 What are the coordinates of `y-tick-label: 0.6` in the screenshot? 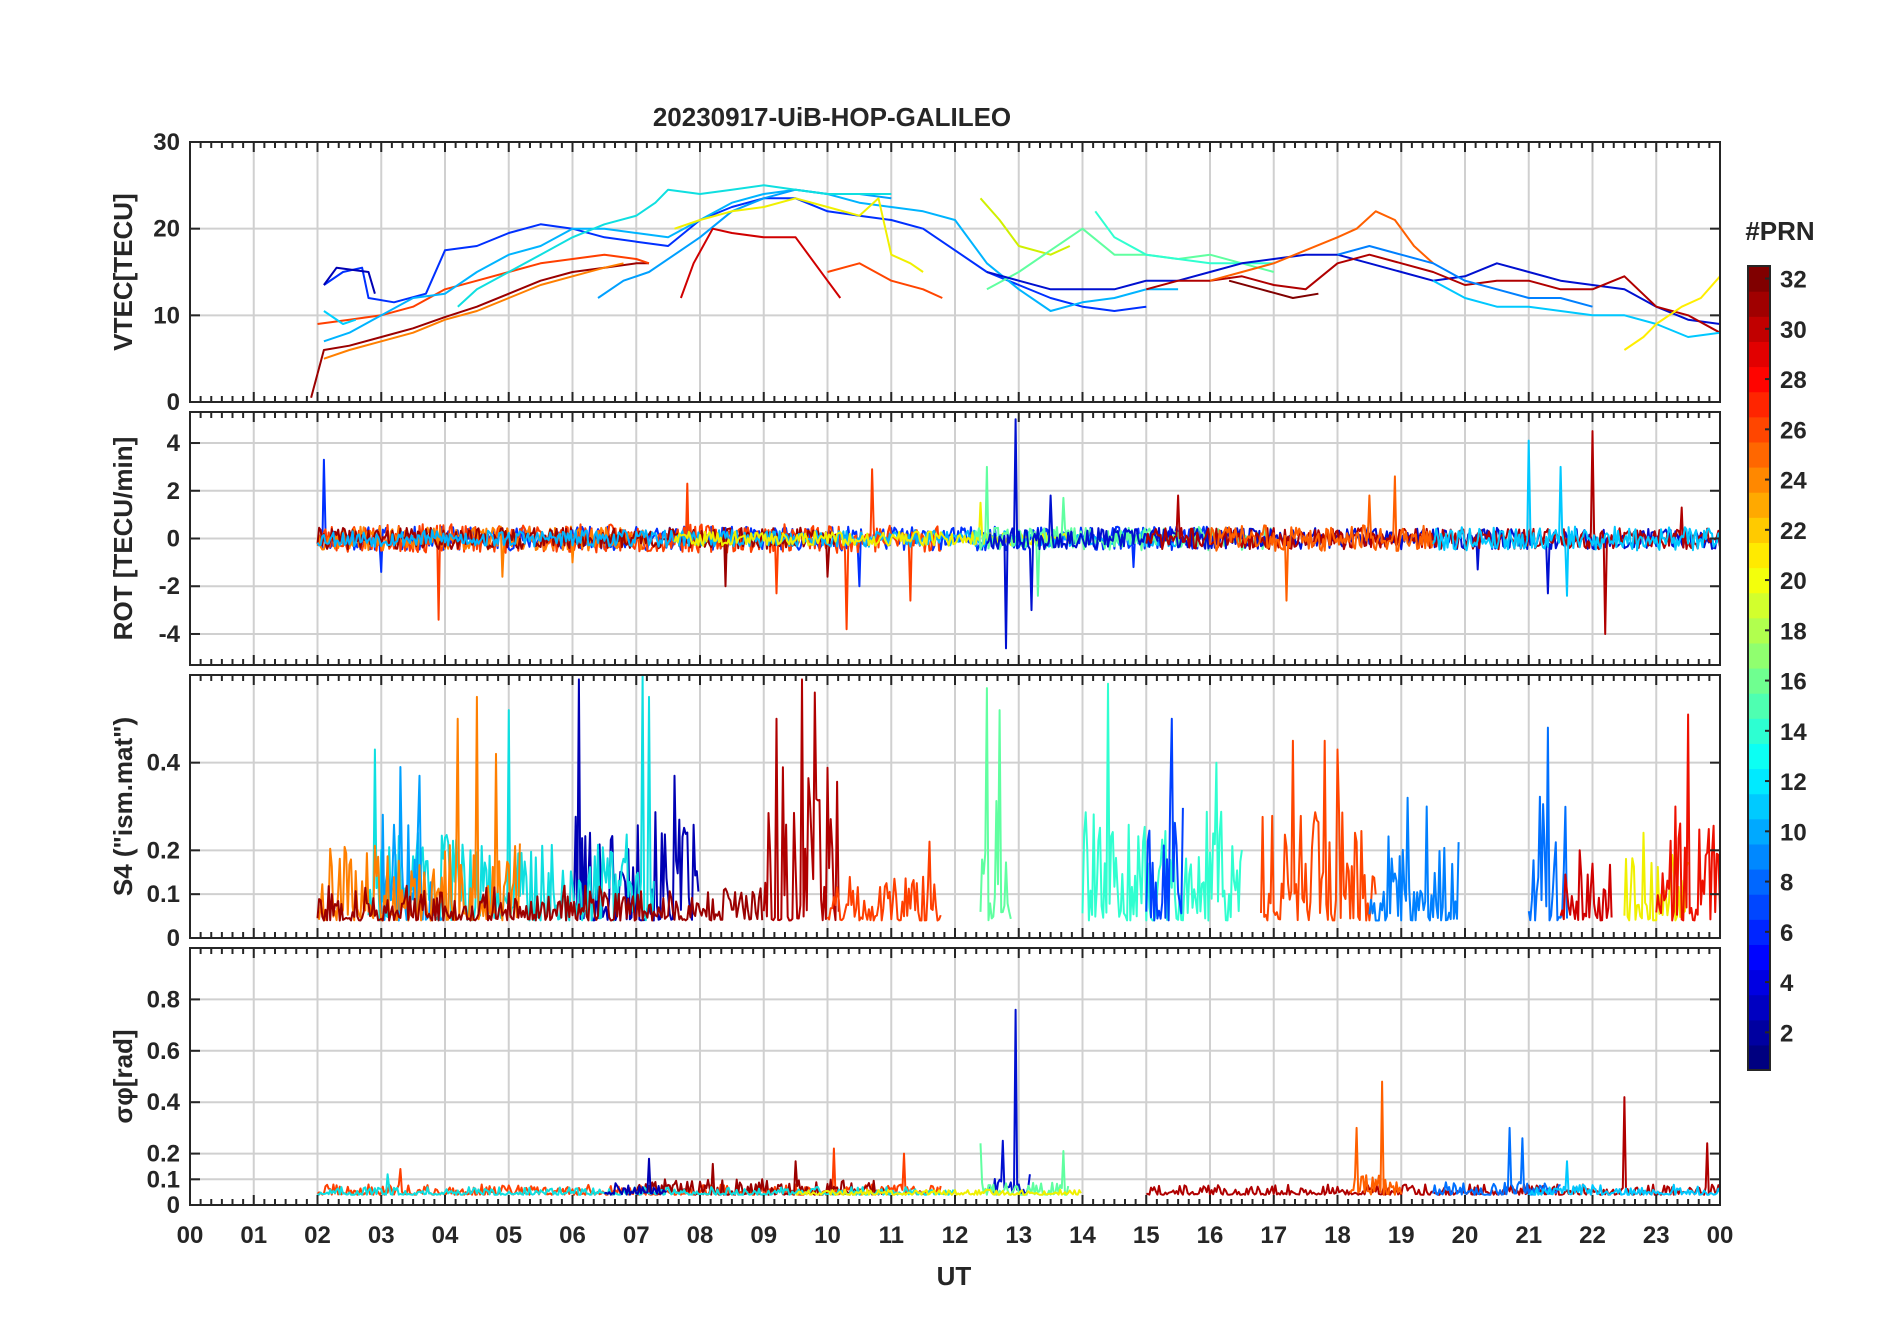 It's located at (163, 1051).